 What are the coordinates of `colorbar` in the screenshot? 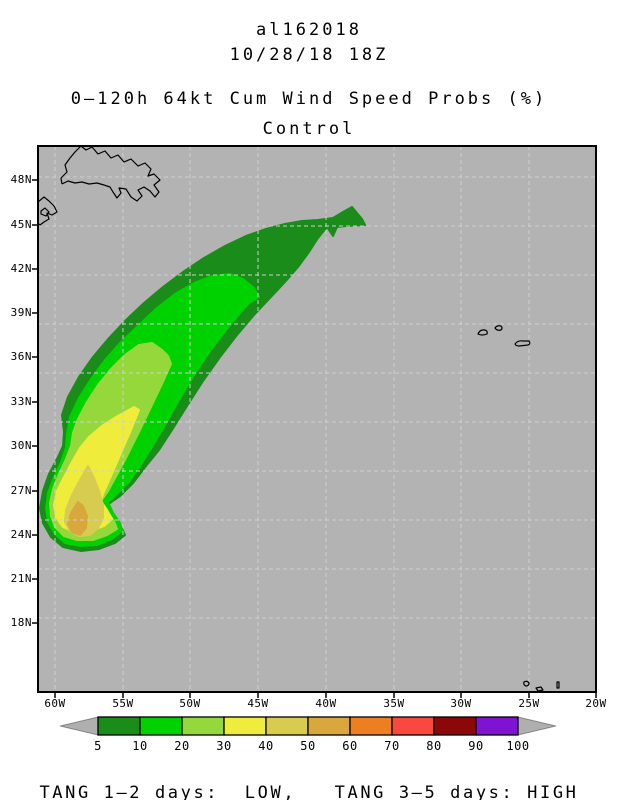 It's located at (308, 726).